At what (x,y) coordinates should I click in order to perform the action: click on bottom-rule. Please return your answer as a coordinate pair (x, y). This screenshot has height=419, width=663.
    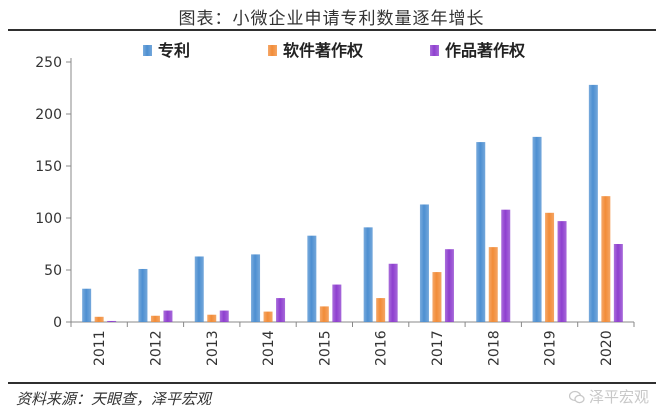
    Looking at the image, I should click on (332, 383).